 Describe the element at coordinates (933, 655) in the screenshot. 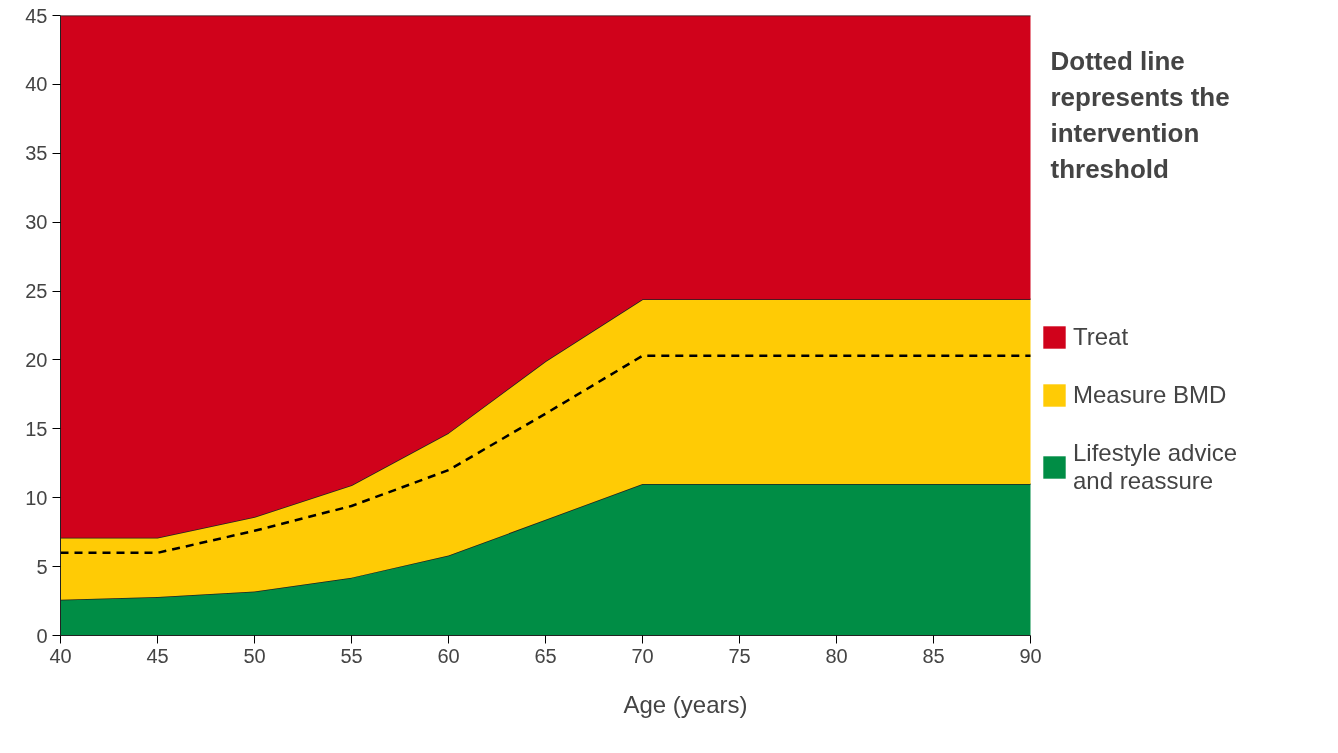

I see `x-tick-label: 85` at that location.